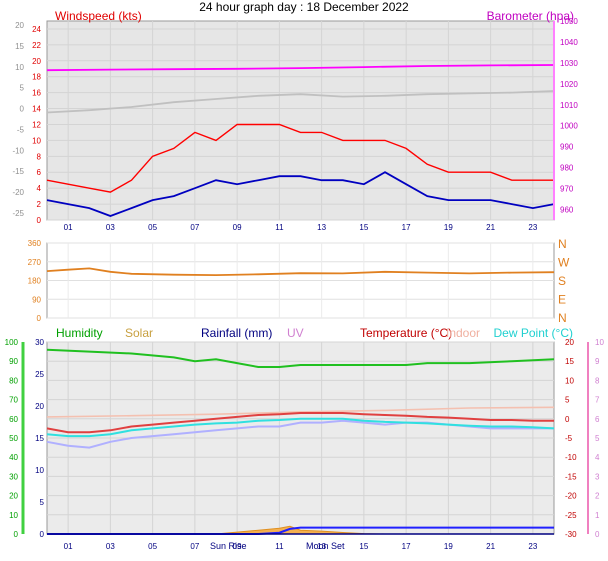 The width and height of the screenshot is (608, 561). Describe the element at coordinates (13, 361) in the screenshot. I see `humidity-tick-label: 90` at that location.